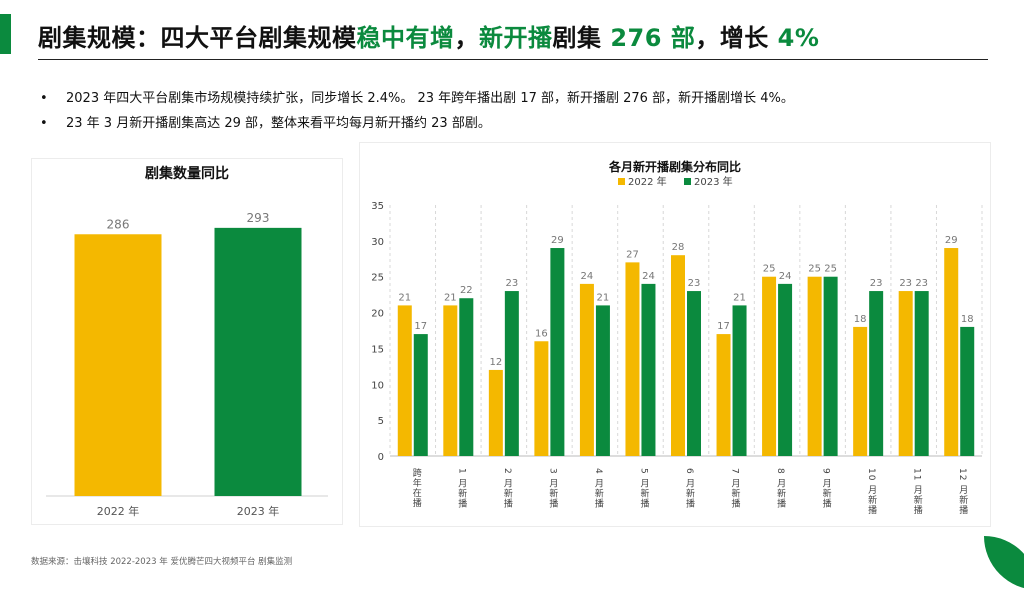  What do you see at coordinates (653, 38) in the screenshot?
I see `title-segment: 276 部` at bounding box center [653, 38].